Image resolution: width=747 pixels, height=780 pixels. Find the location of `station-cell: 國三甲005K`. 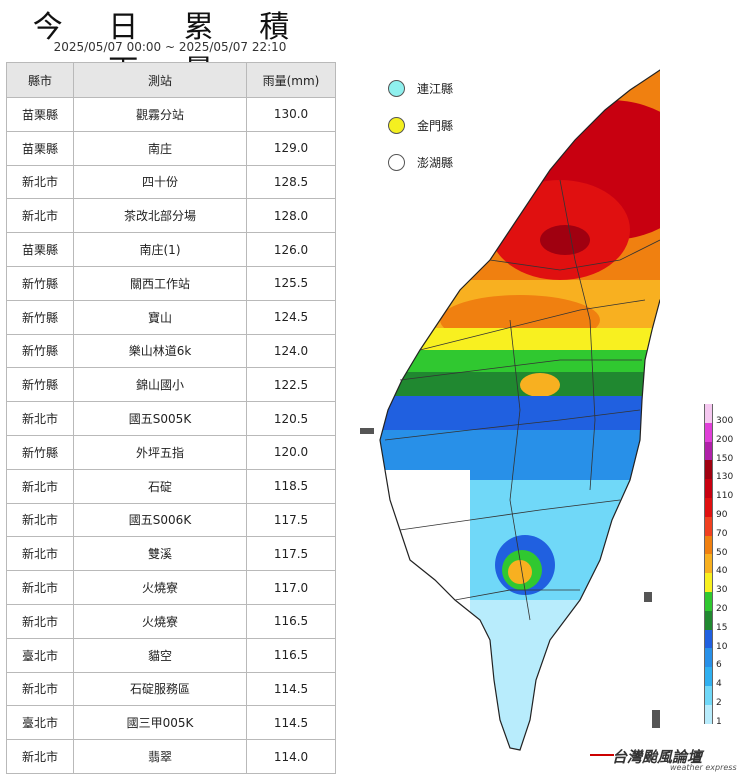

station-cell: 國三甲005K is located at coordinates (160, 723).